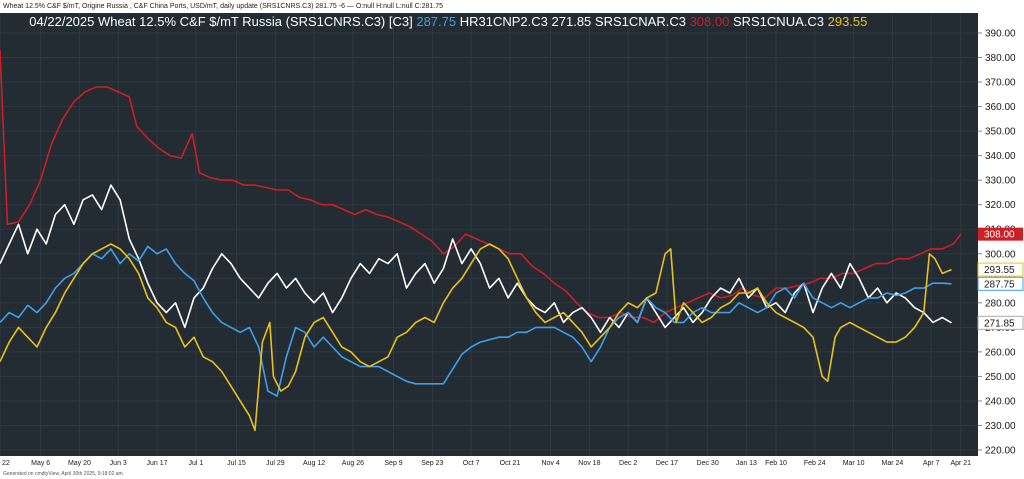 This screenshot has width=1024, height=479. I want to click on y-tick-label: 280.00, so click(1000, 303).